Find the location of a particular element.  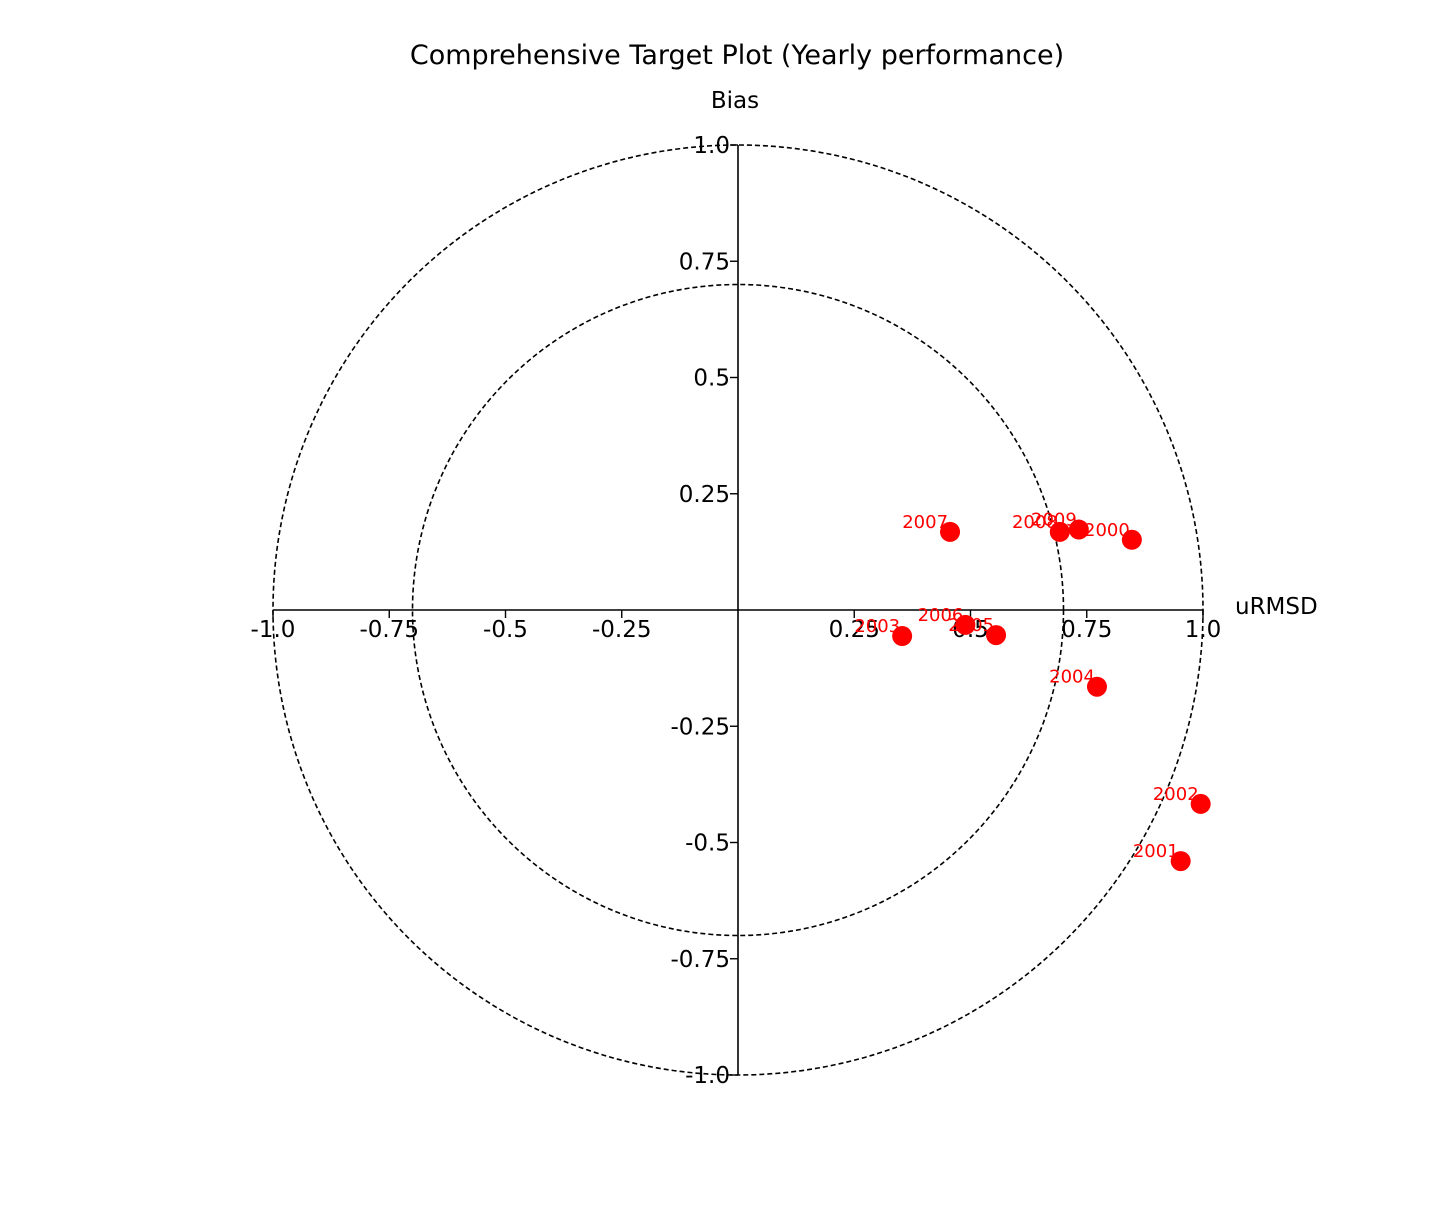

point-label-2008: 2008 is located at coordinates (1035, 522).